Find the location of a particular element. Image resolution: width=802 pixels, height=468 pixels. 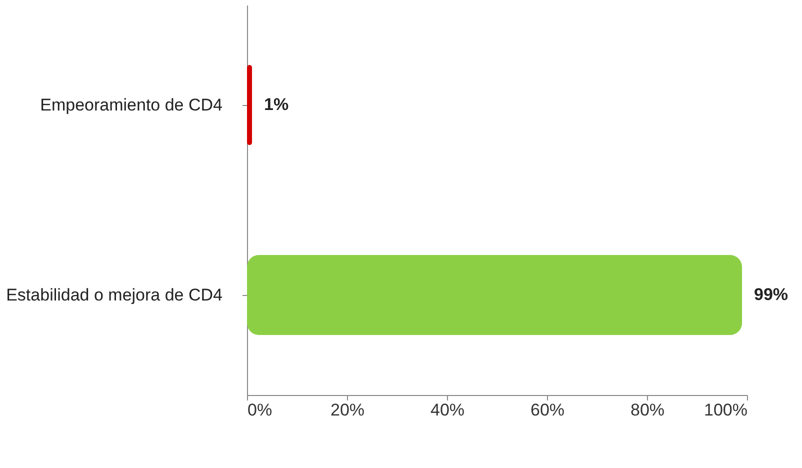

data-label: 1% is located at coordinates (276, 104).